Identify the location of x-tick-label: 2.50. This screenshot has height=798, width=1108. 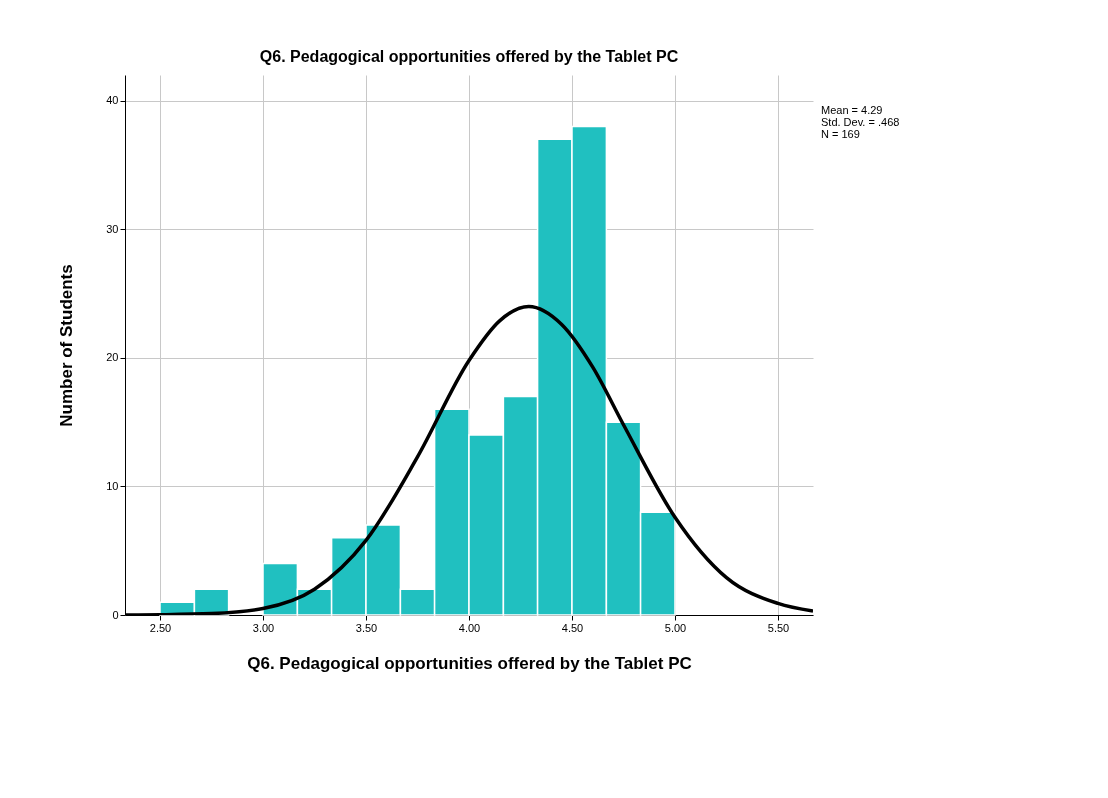
(160, 627).